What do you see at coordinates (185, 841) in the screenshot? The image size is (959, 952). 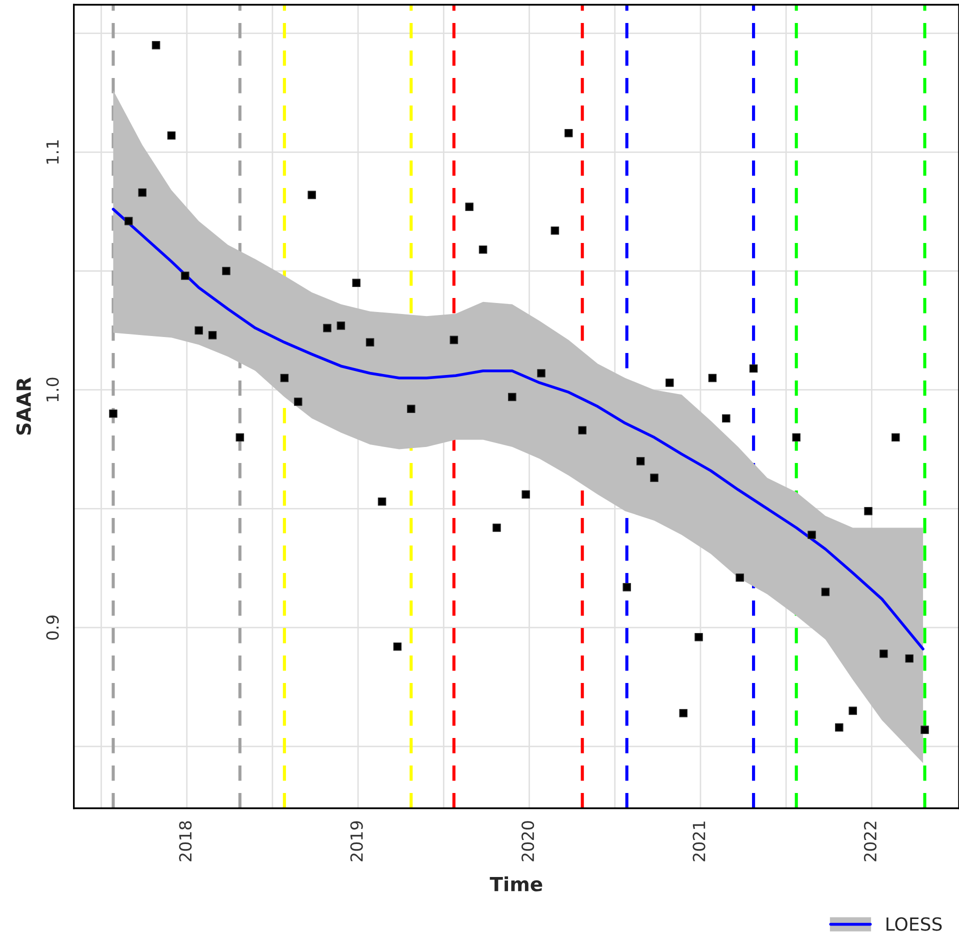 I see `x-tick-label: 2018` at bounding box center [185, 841].